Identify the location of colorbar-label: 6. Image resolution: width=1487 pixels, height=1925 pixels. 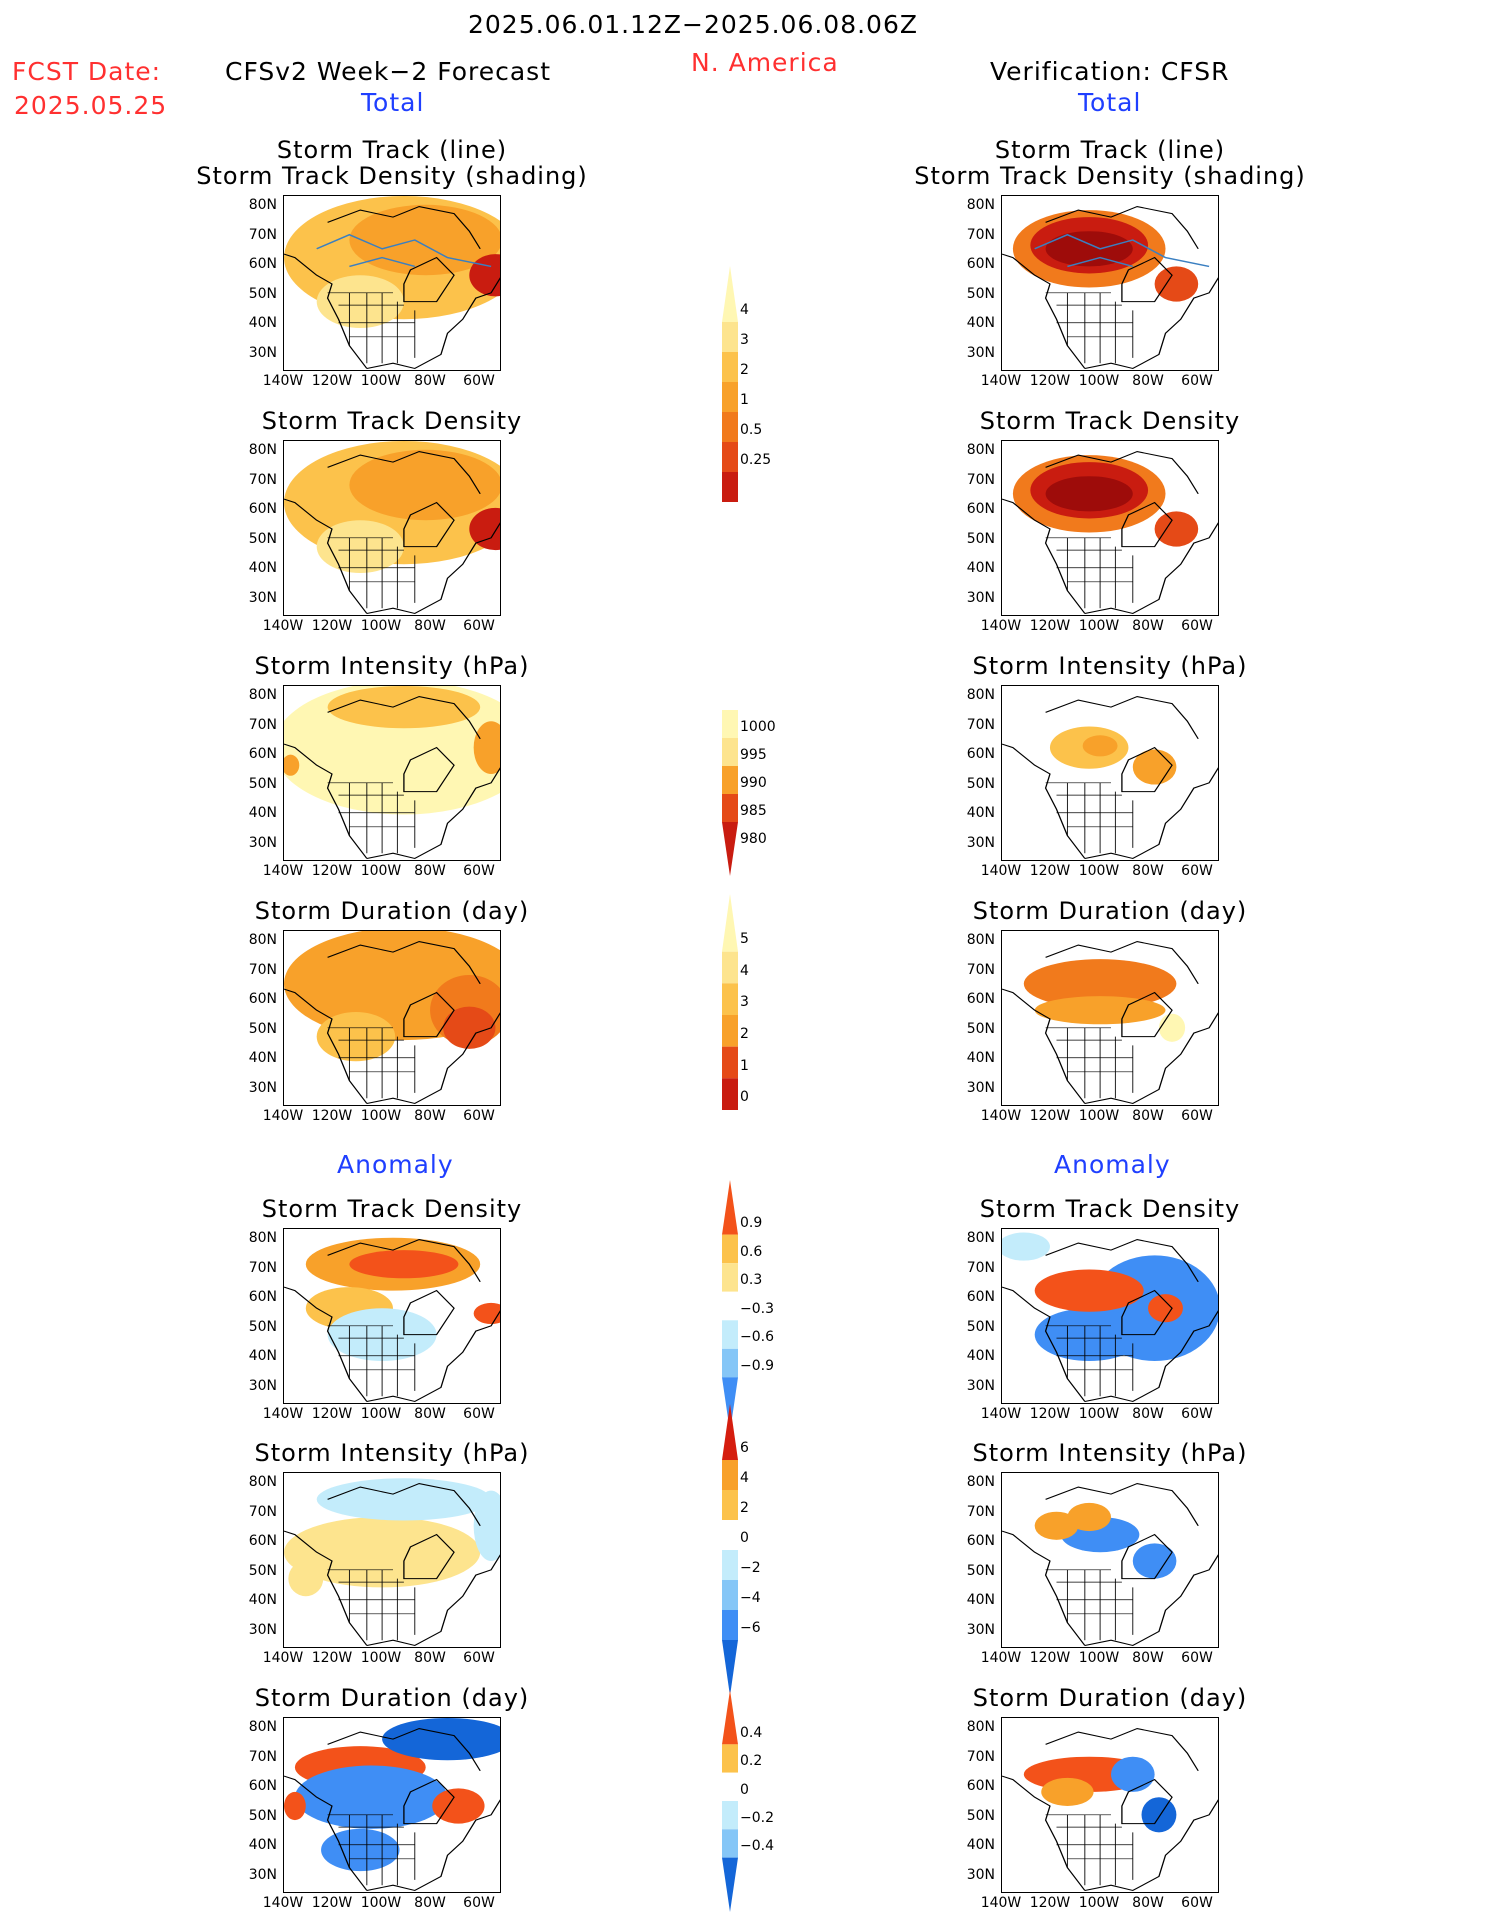
(744, 1448).